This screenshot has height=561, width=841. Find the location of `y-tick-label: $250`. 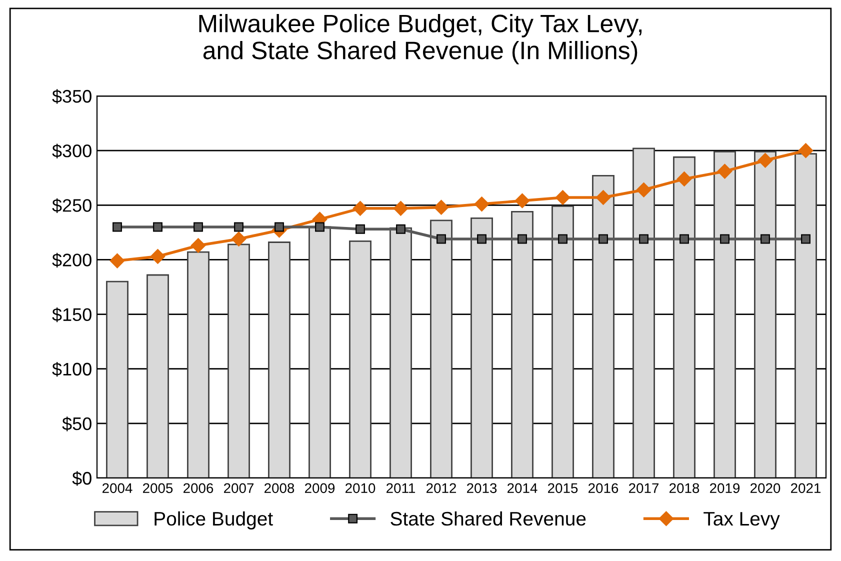

y-tick-label: $250 is located at coordinates (72, 205).